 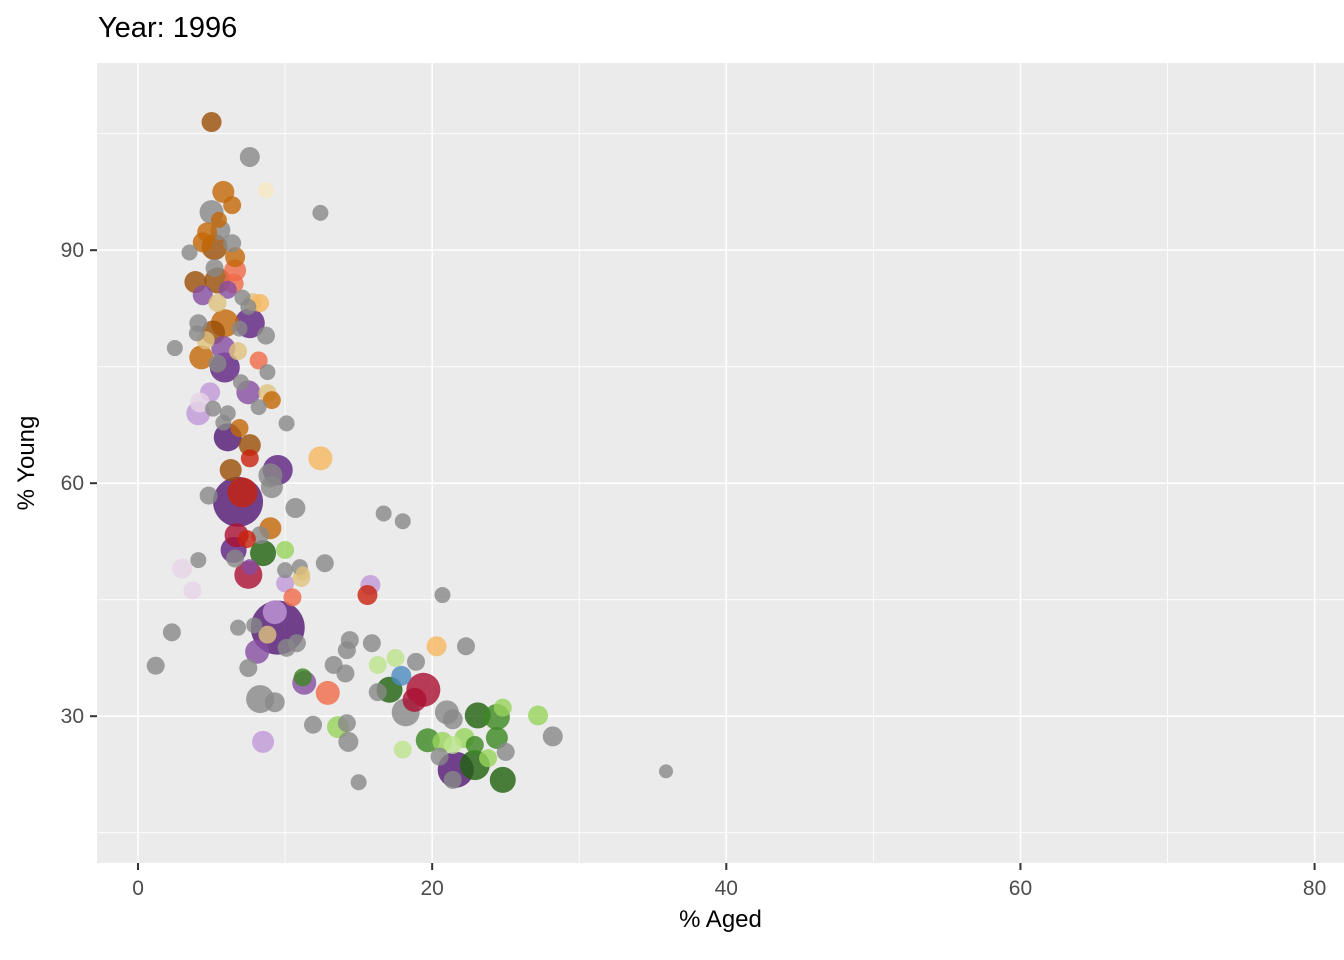 What do you see at coordinates (72, 716) in the screenshot?
I see `y-tick-label: 30` at bounding box center [72, 716].